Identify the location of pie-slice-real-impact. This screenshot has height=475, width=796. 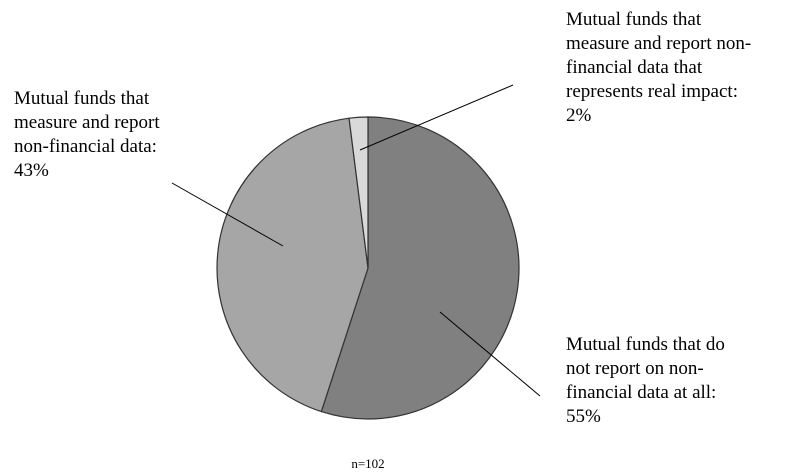
(358, 192).